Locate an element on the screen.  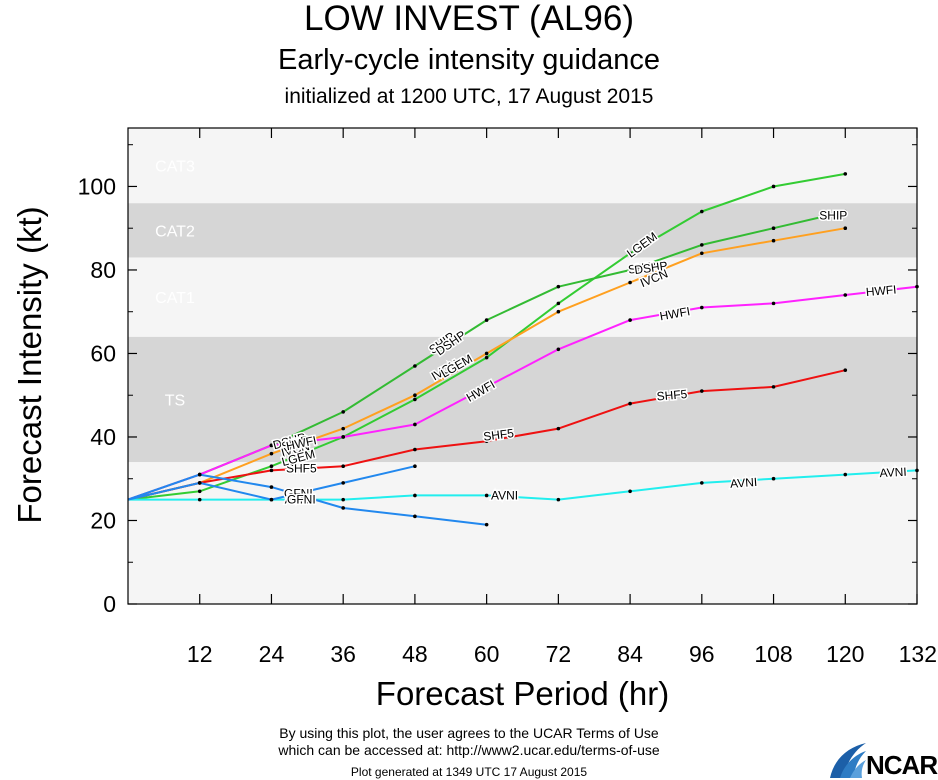
band-label-cat2: CAT2 is located at coordinates (175, 231).